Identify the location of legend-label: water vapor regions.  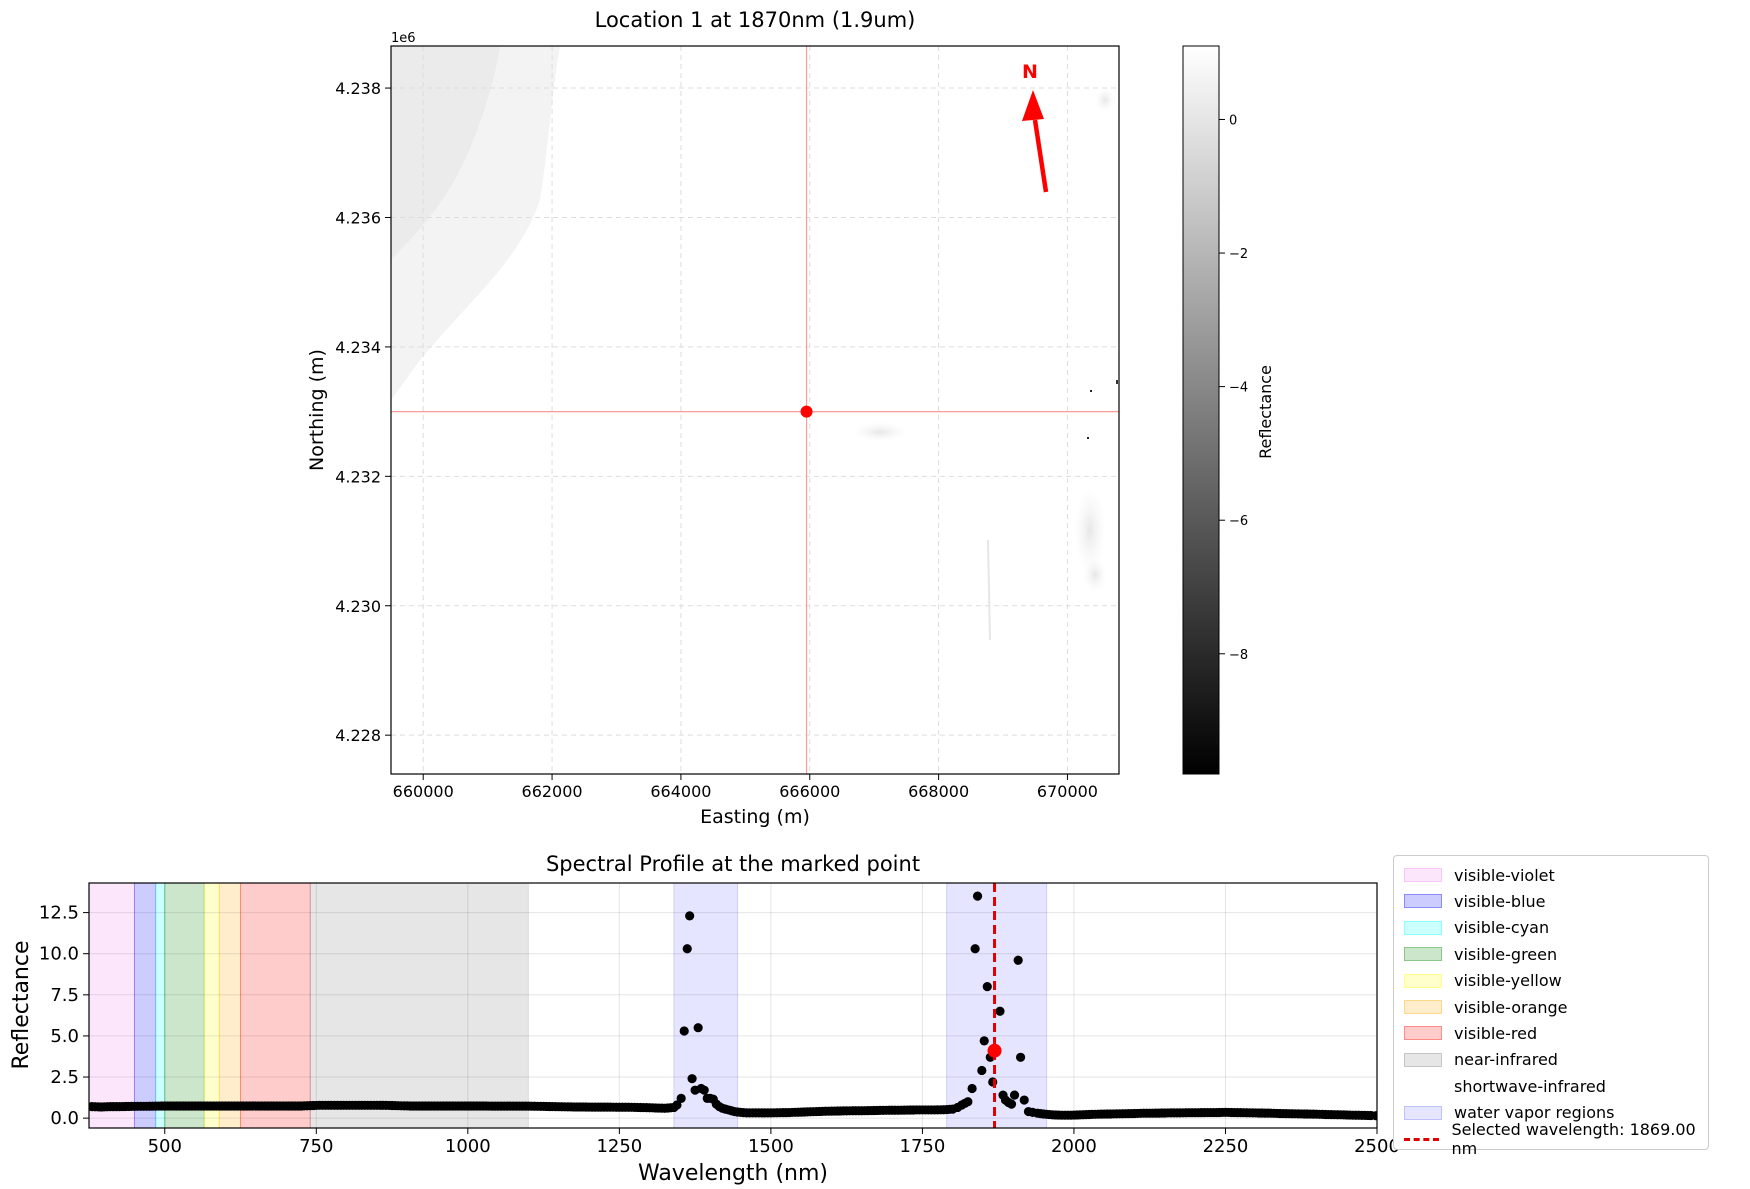
(1534, 1113).